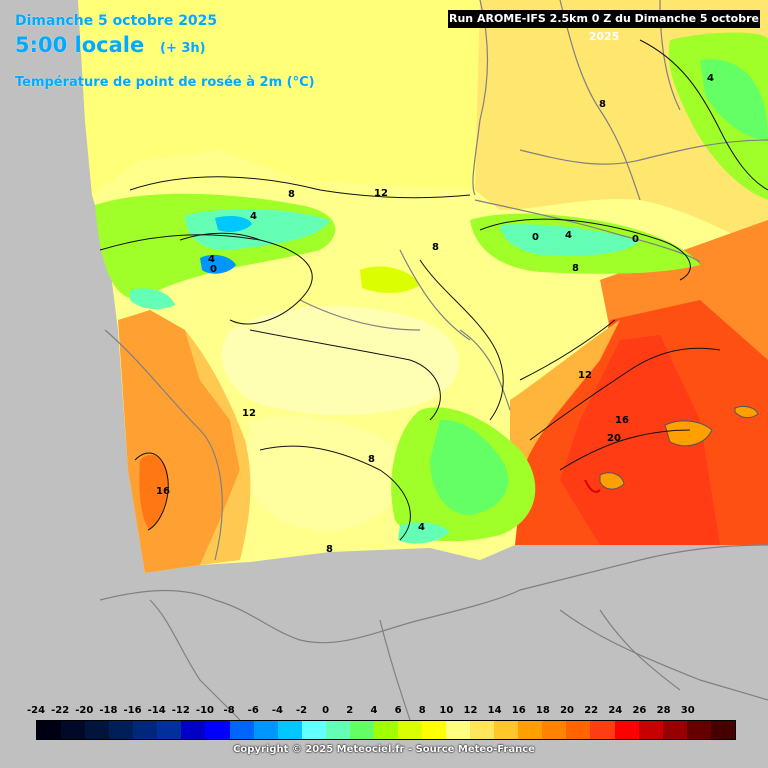 The image size is (768, 768). Describe the element at coordinates (229, 710) in the screenshot. I see `scale-tick-label: -8` at that location.